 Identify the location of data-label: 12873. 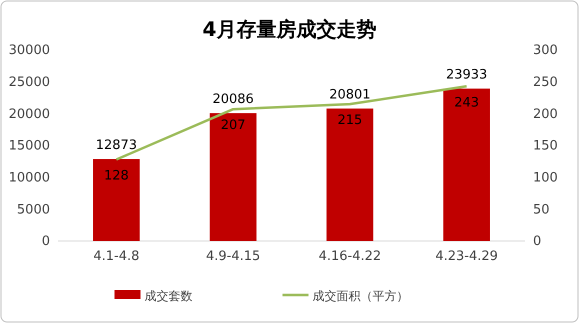
(117, 146).